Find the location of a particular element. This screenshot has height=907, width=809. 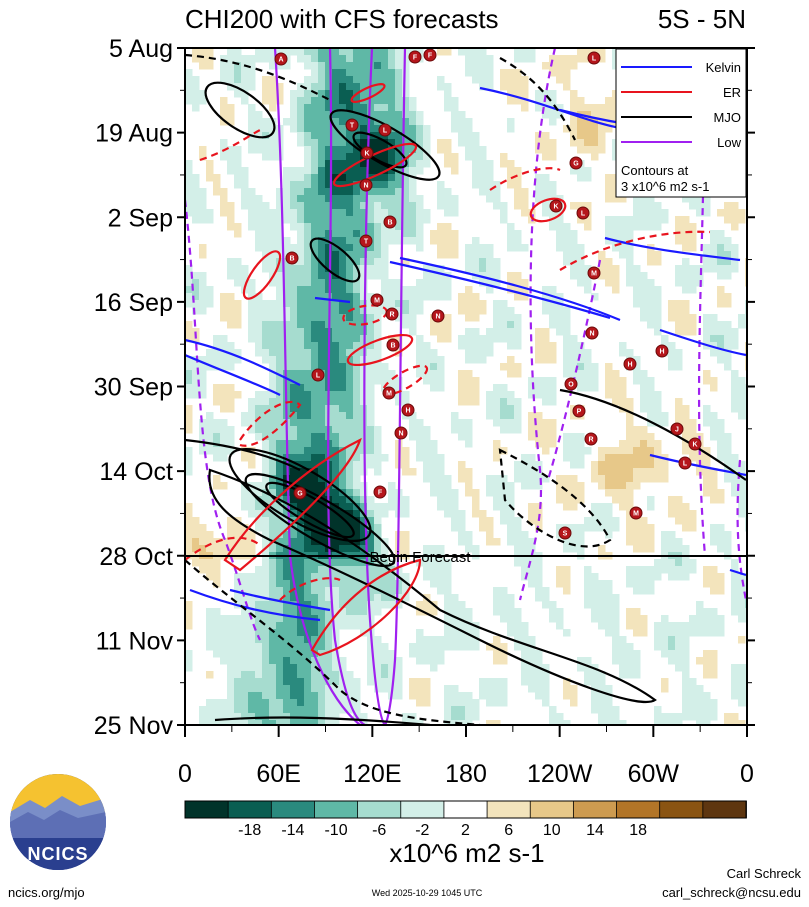

logo-text: NCICS is located at coordinates (57, 854).